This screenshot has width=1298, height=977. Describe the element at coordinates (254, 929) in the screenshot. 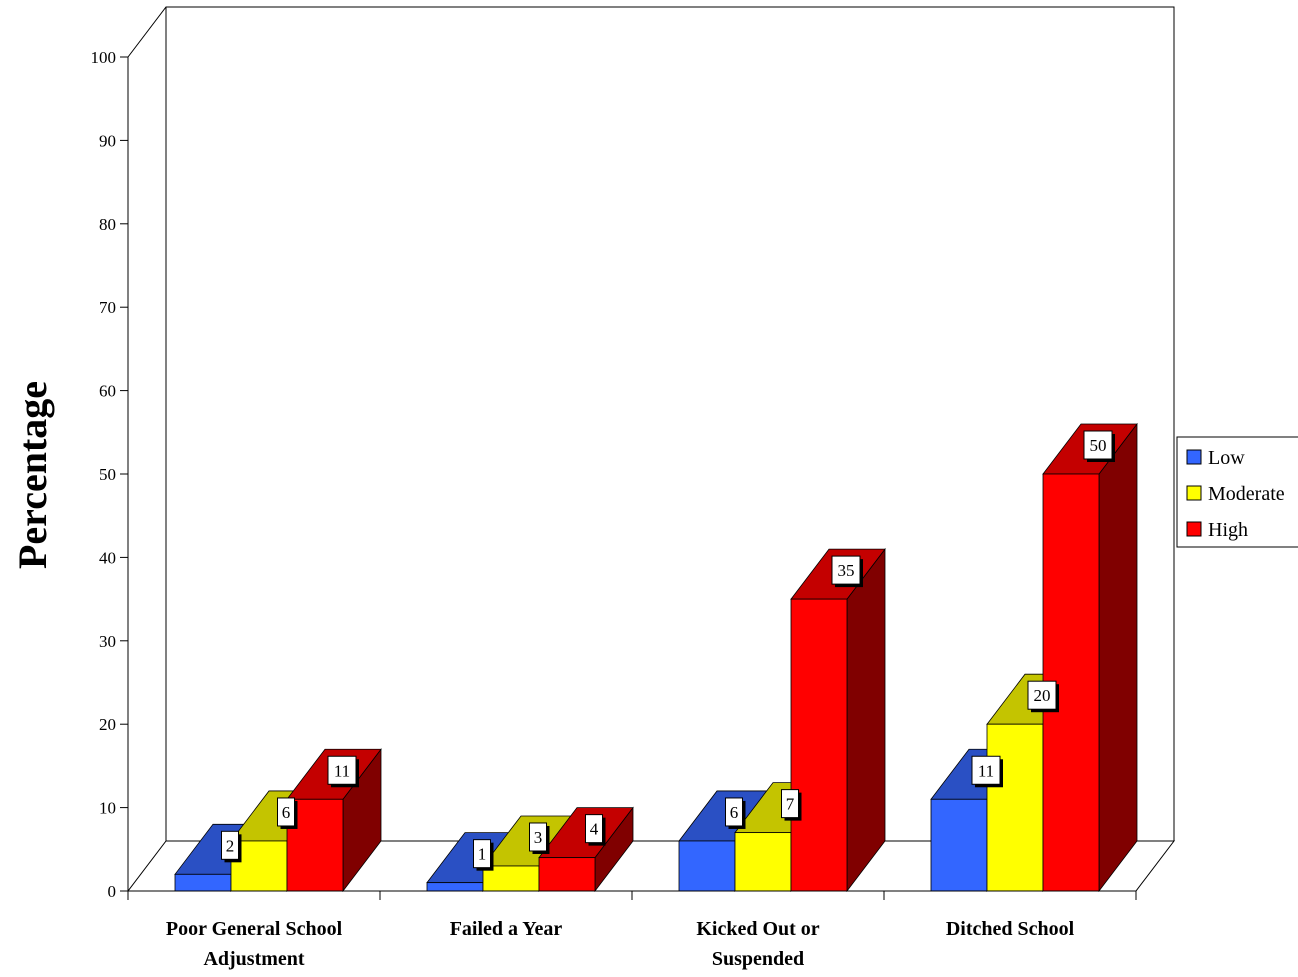

I see `category-label: Poor General School` at that location.